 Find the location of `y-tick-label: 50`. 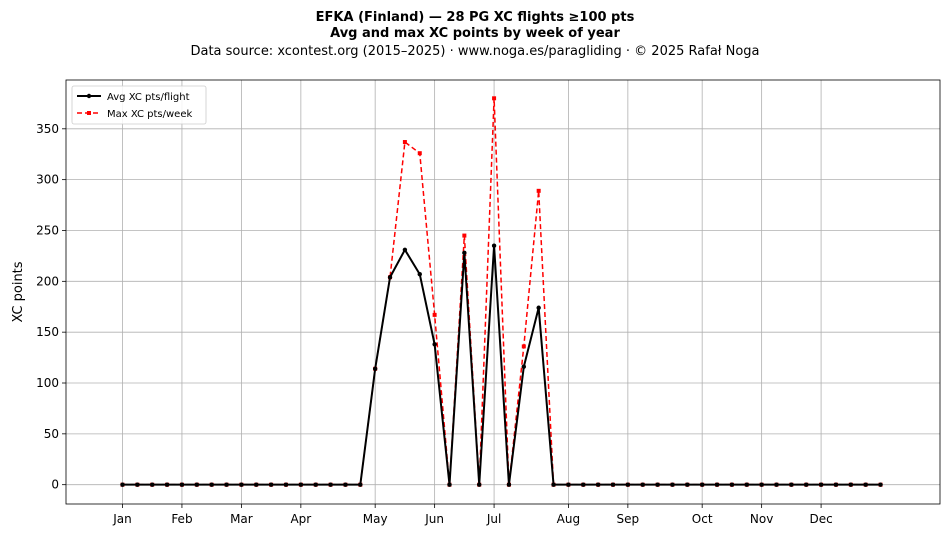

y-tick-label: 50 is located at coordinates (51, 434).